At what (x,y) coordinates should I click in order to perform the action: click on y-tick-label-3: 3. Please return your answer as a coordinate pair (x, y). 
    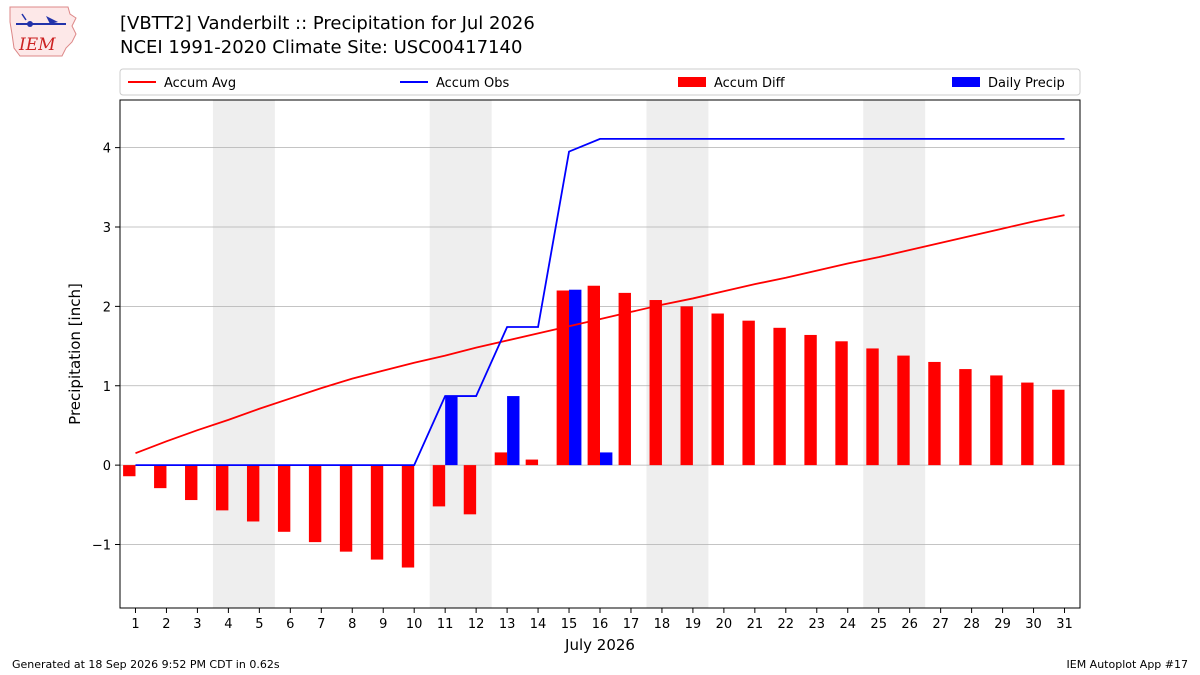
    Looking at the image, I should click on (107, 228).